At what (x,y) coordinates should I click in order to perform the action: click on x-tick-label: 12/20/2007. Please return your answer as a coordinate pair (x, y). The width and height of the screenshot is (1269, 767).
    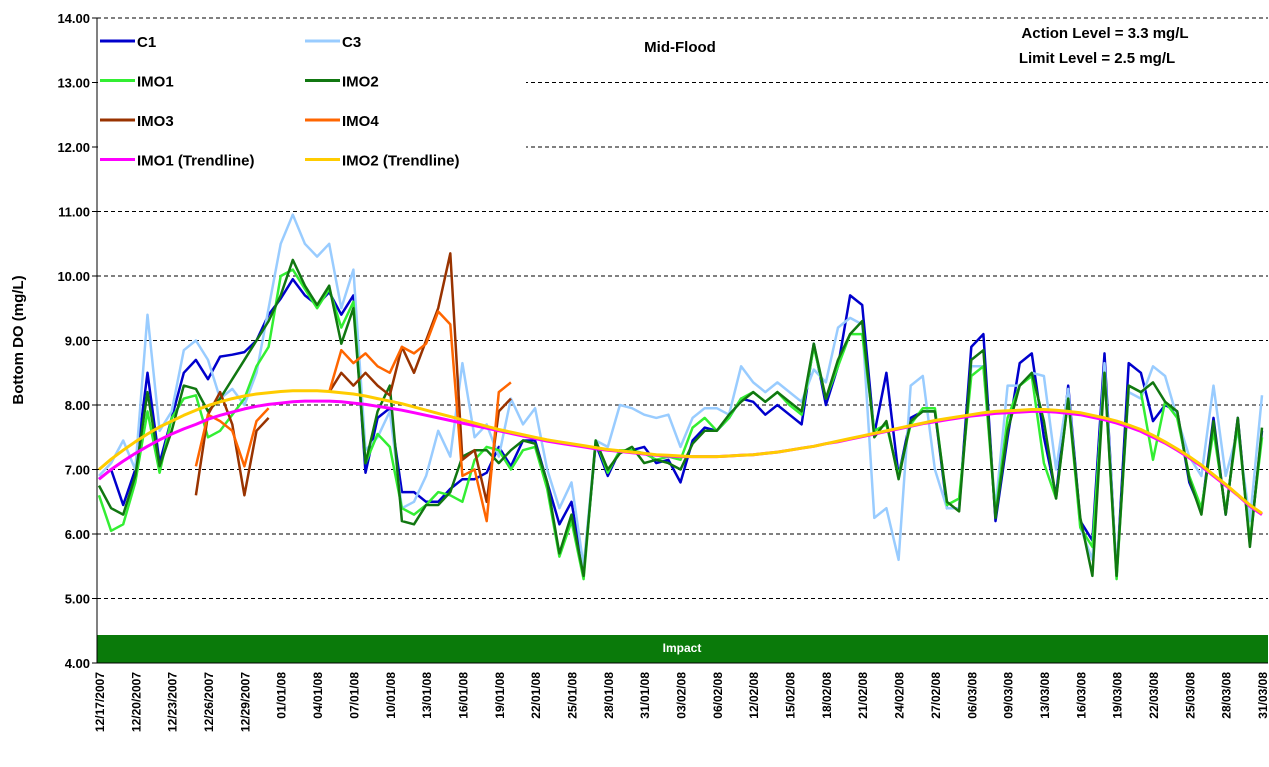
    Looking at the image, I should click on (136, 702).